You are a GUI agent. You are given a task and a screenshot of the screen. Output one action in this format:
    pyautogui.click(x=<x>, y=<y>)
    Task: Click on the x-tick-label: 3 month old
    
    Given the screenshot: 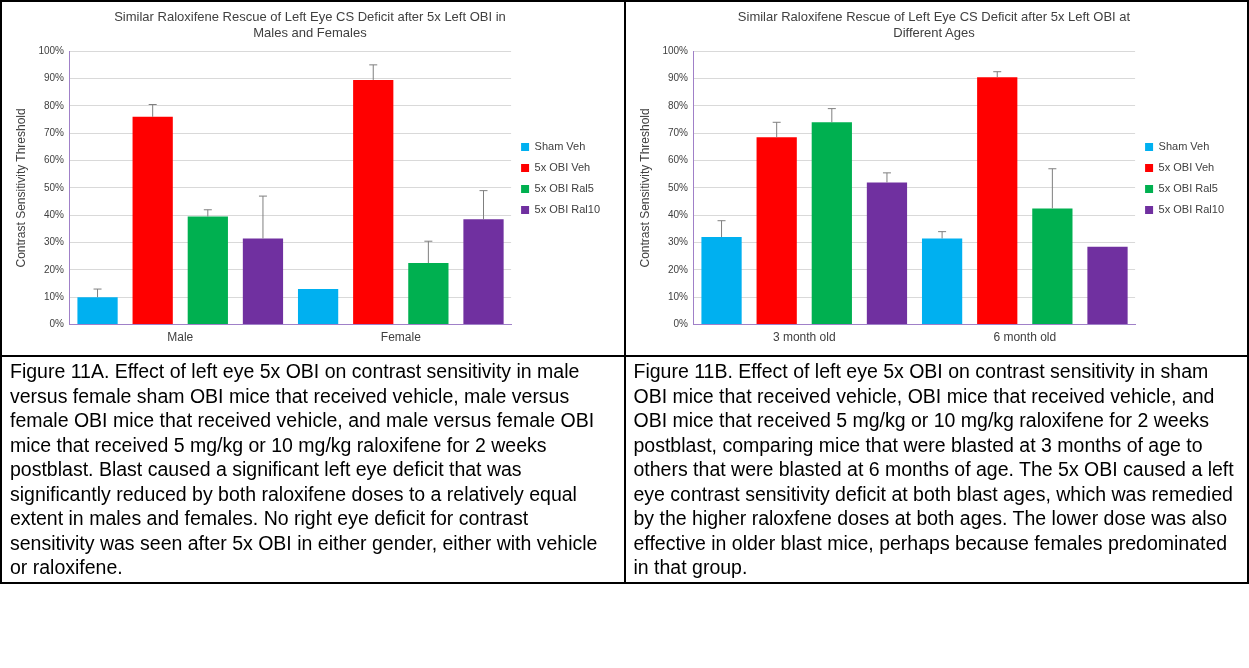 What is the action you would take?
    pyautogui.click(x=804, y=337)
    